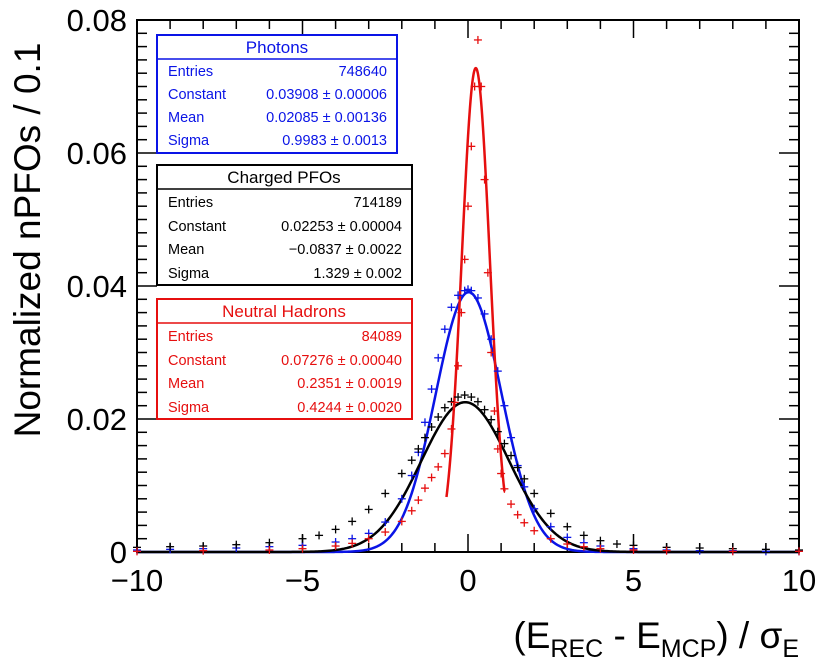 Image resolution: width=822 pixels, height=657 pixels. I want to click on stats-value: 0.4244 ± 0.0020, so click(349, 408).